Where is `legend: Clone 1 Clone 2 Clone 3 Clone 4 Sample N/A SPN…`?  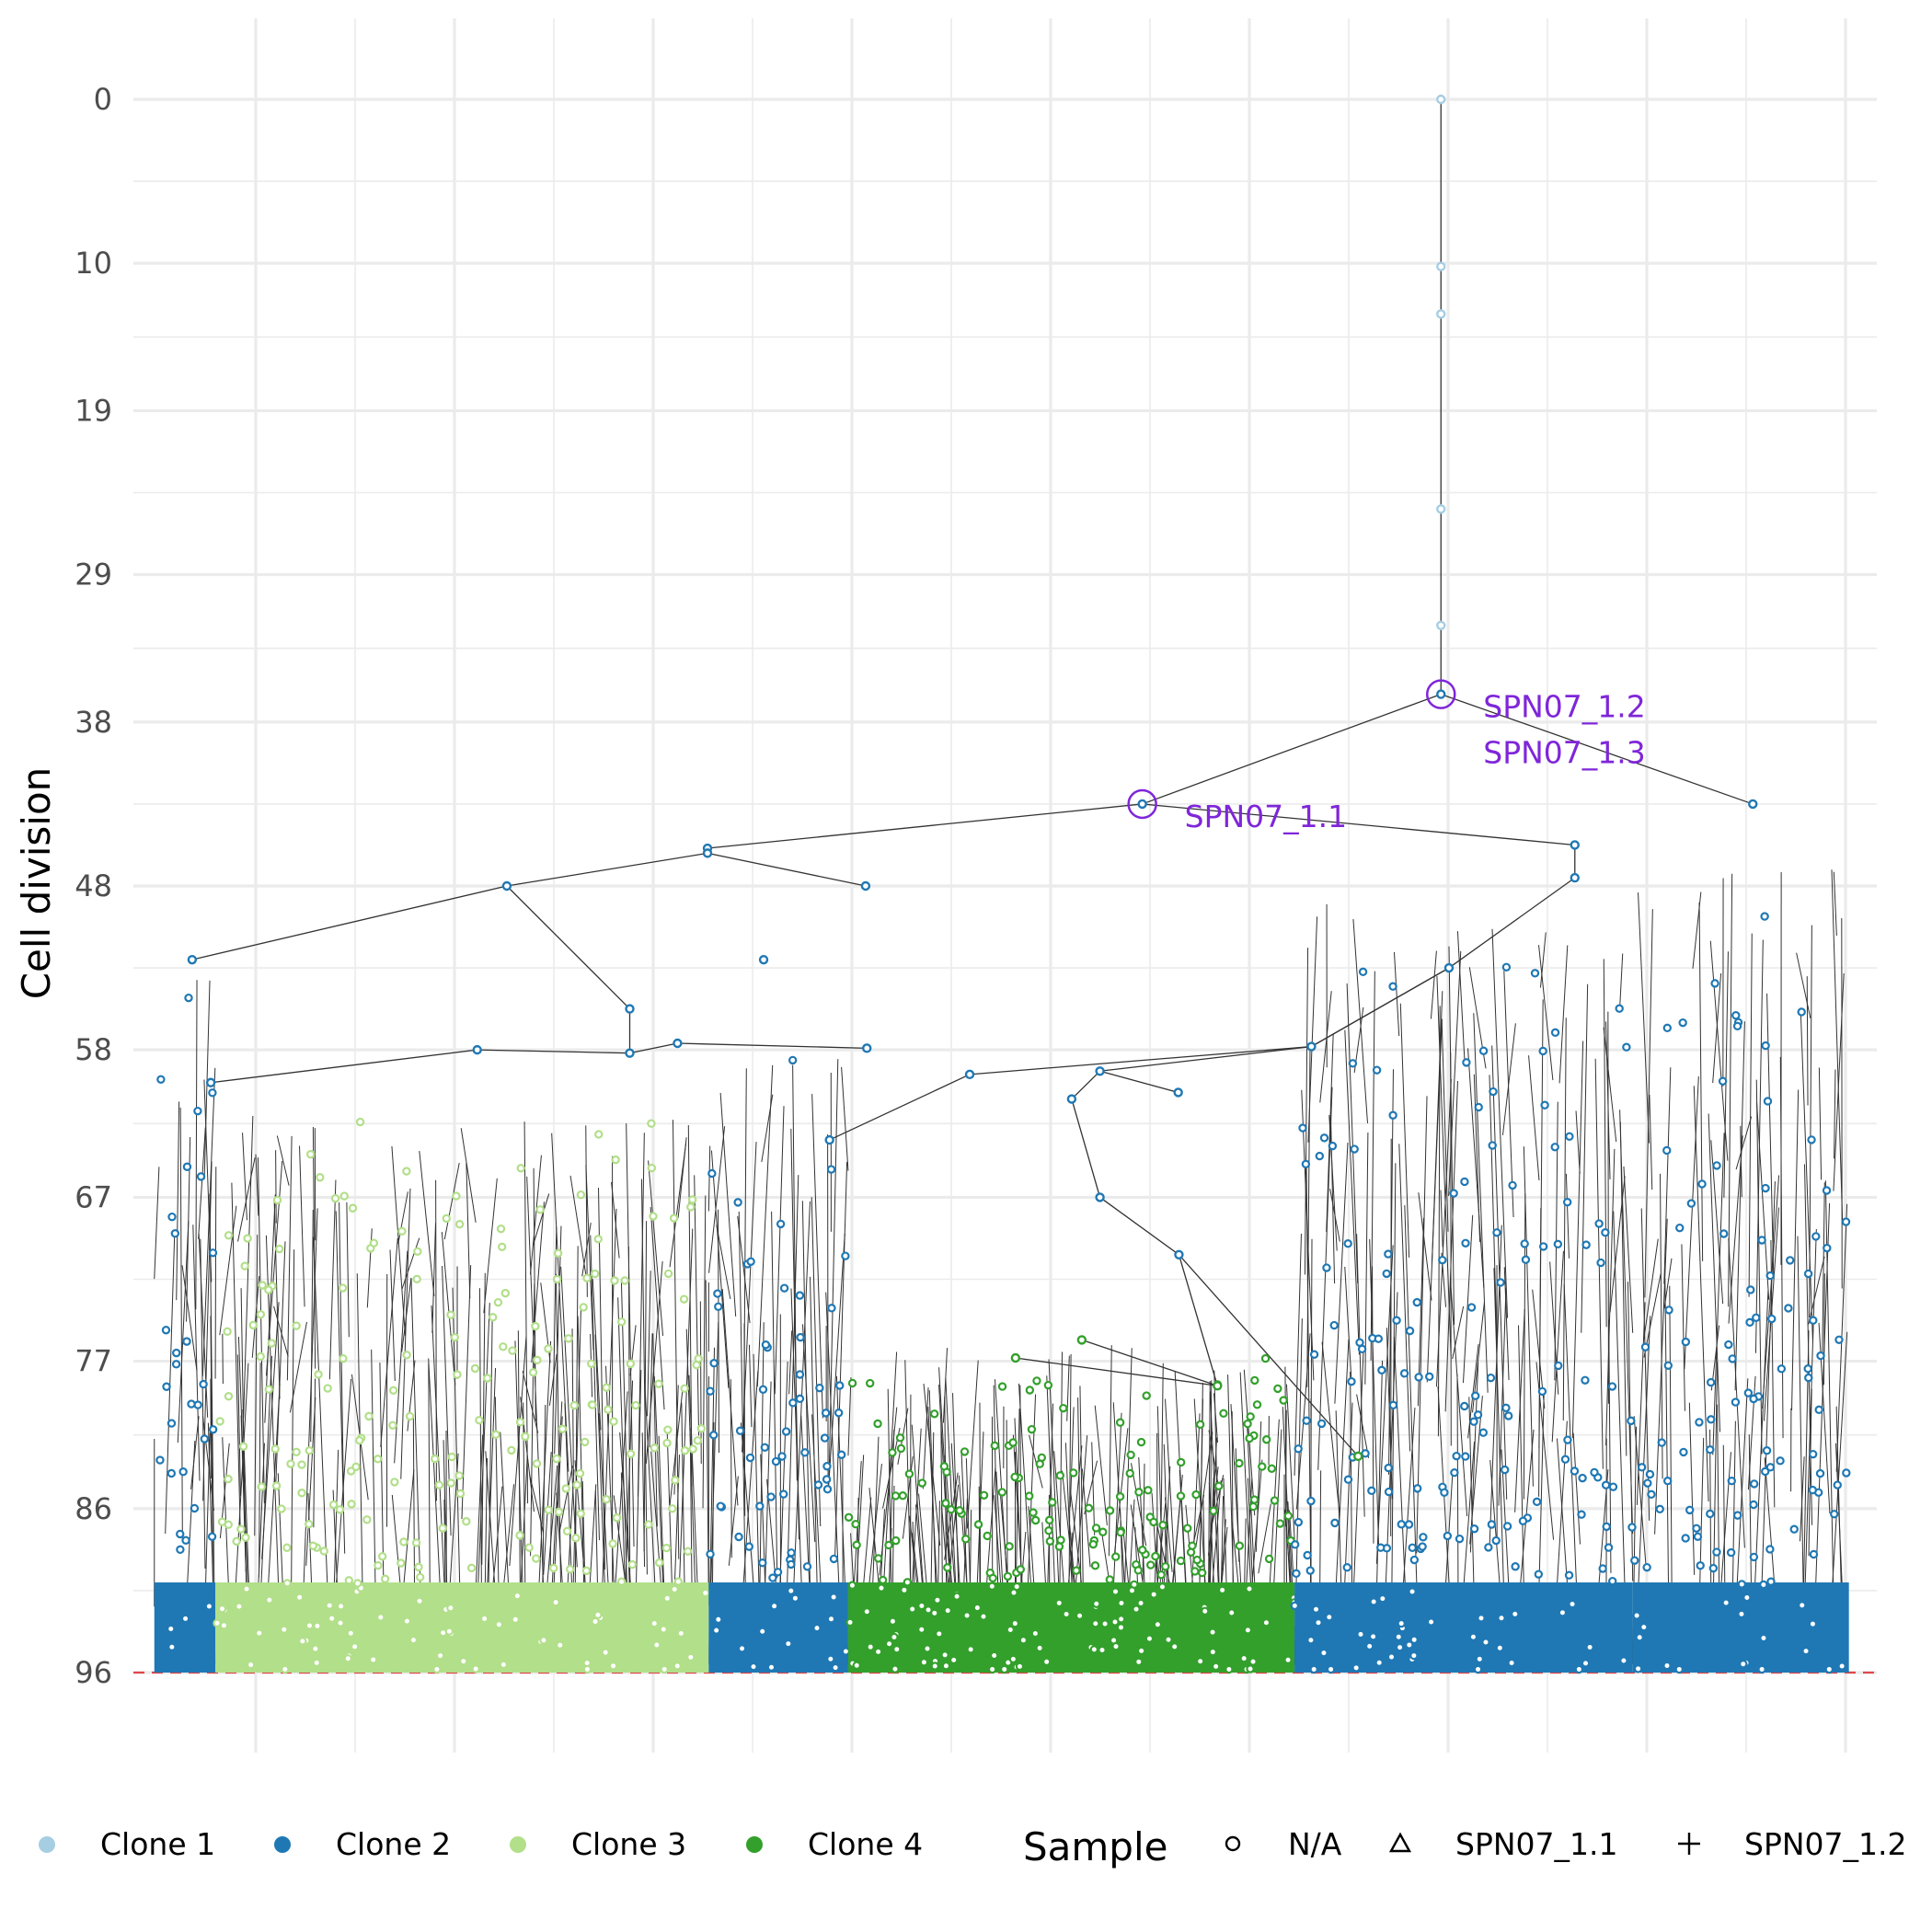
legend: Clone 1 Clone 2 Clone 3 Clone 4 Sample N/A SPN… is located at coordinates (973, 1846).